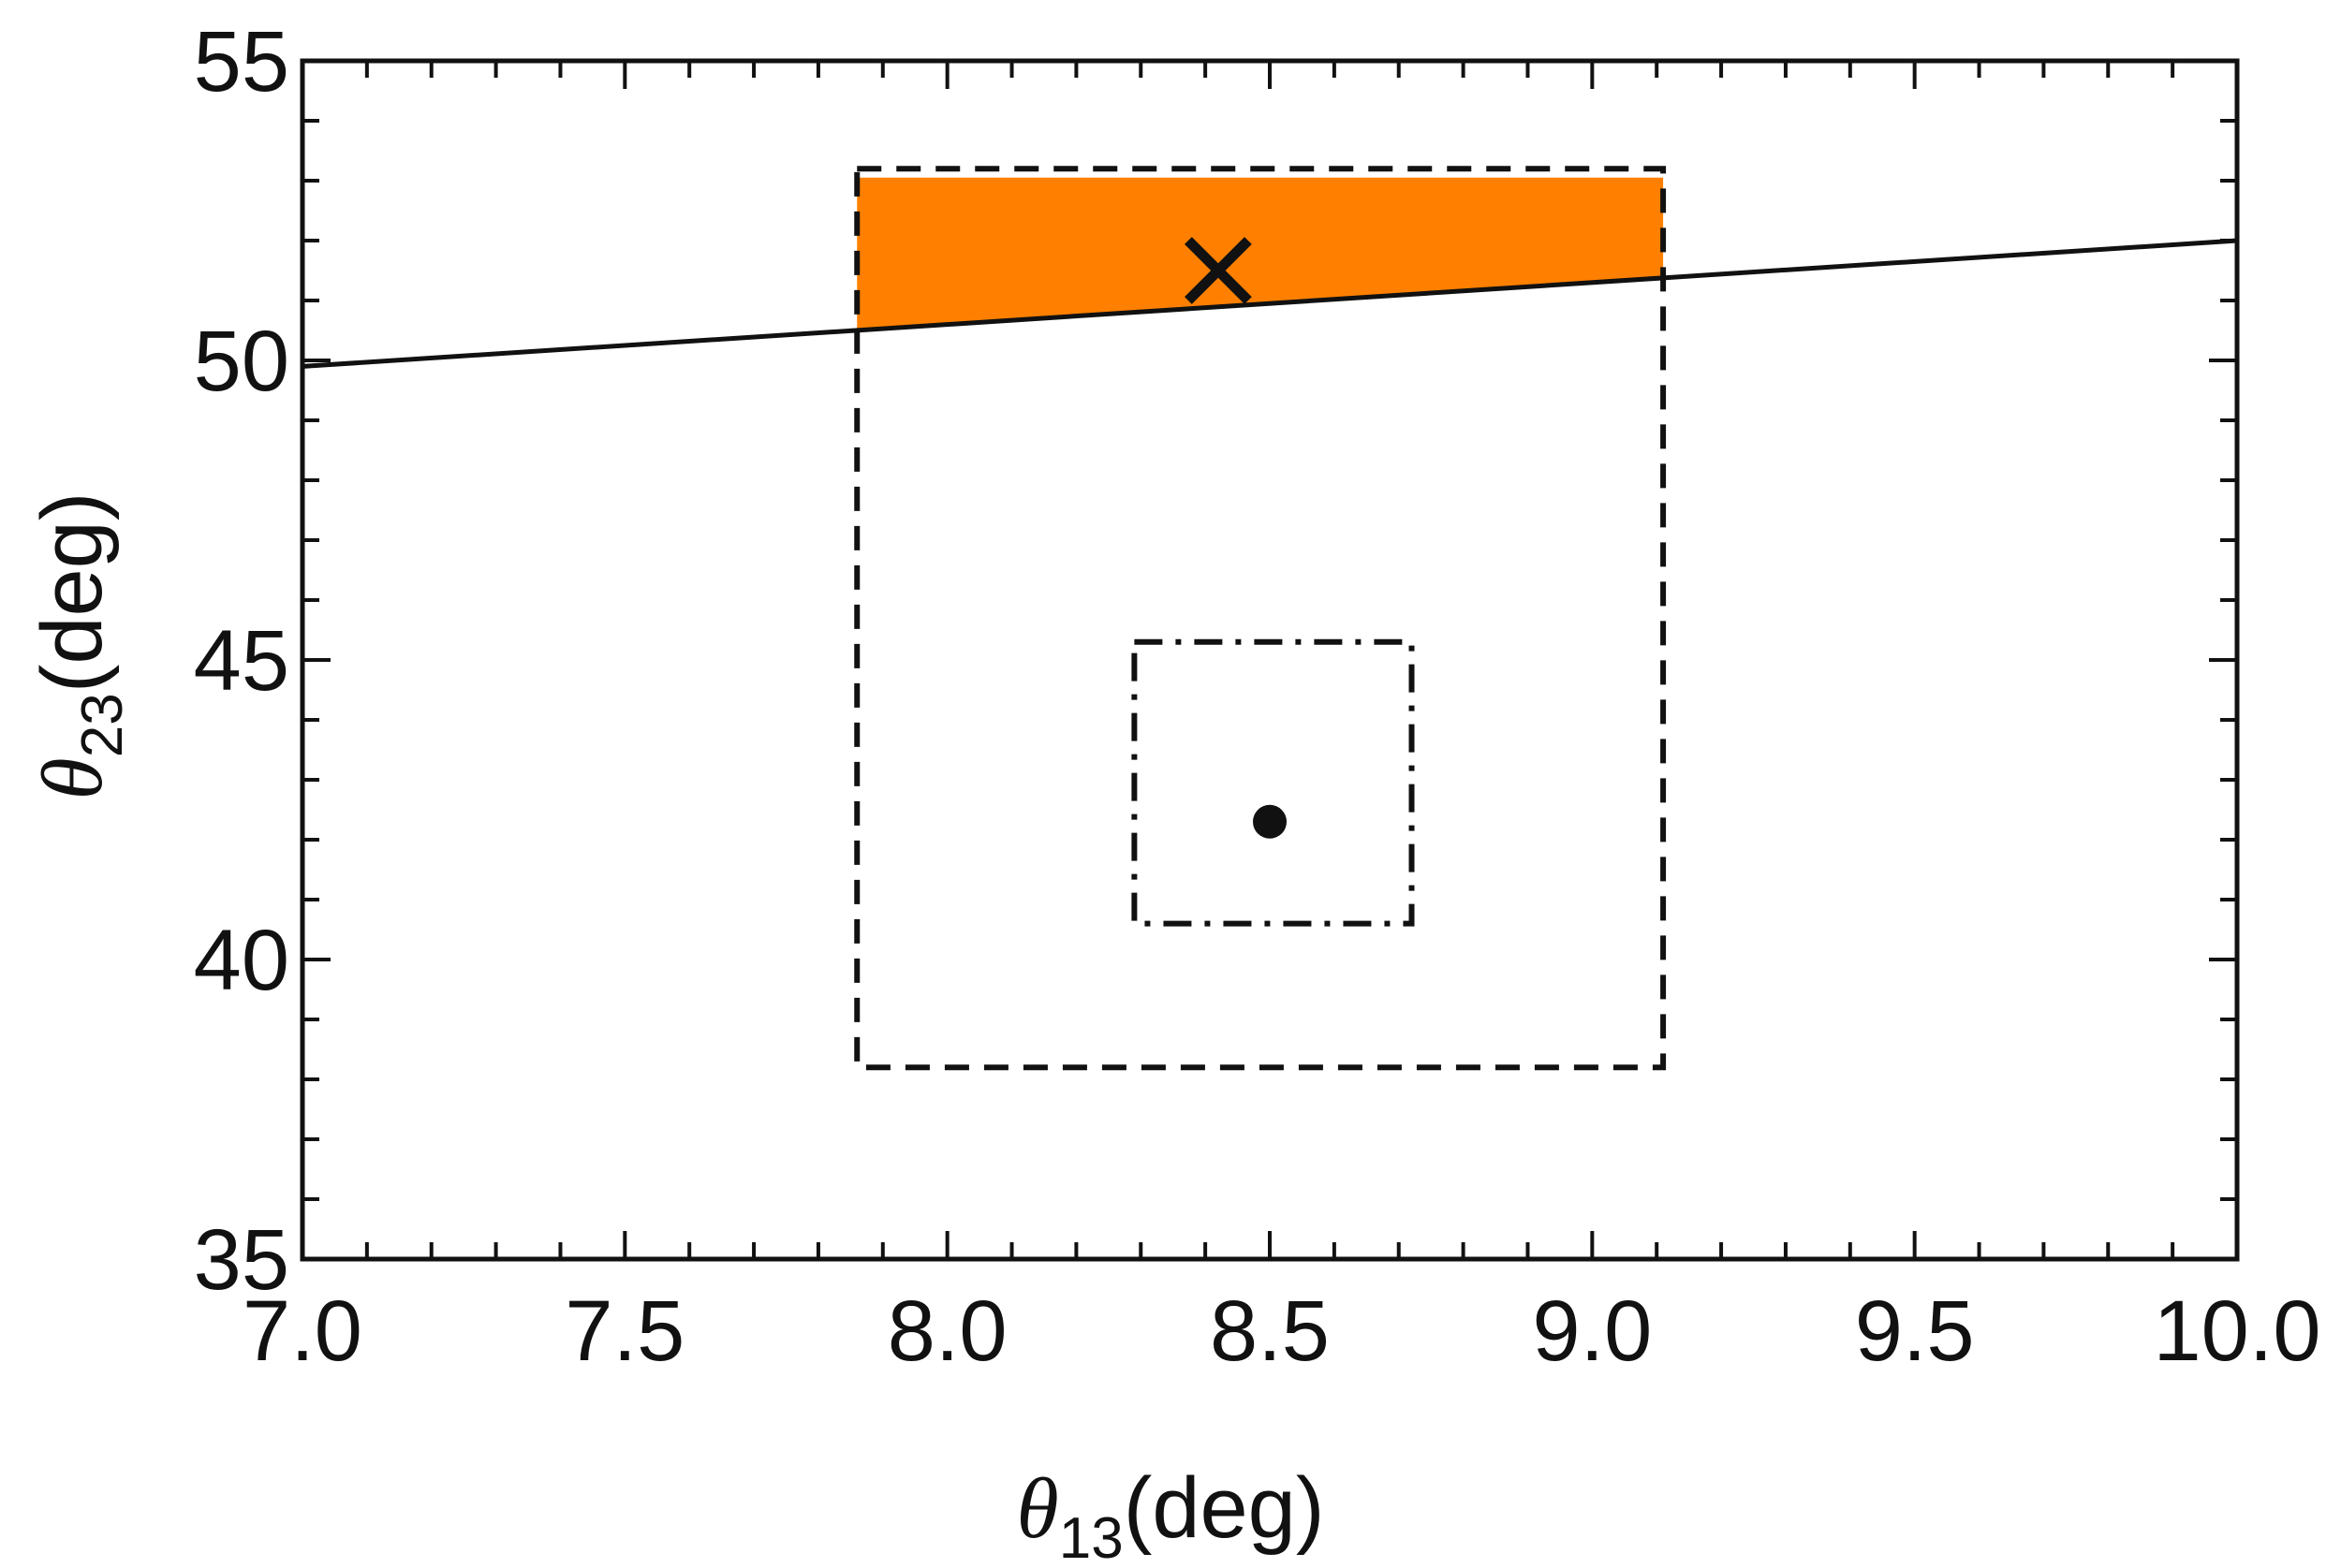 The width and height of the screenshot is (2341, 1568). What do you see at coordinates (1038, 1508) in the screenshot?
I see `x-axis-title-symbol: θ` at bounding box center [1038, 1508].